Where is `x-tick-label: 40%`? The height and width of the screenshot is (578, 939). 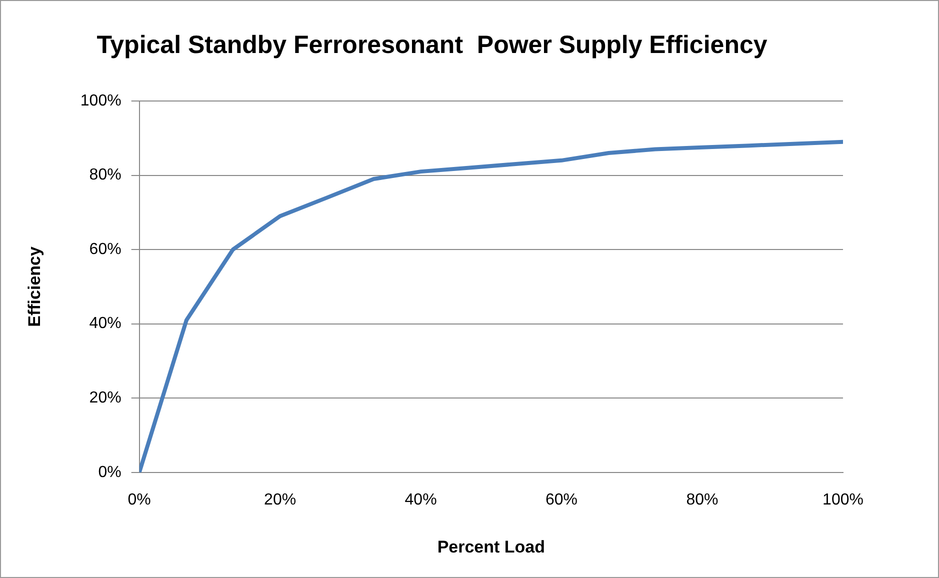 x-tick-label: 40% is located at coordinates (420, 499).